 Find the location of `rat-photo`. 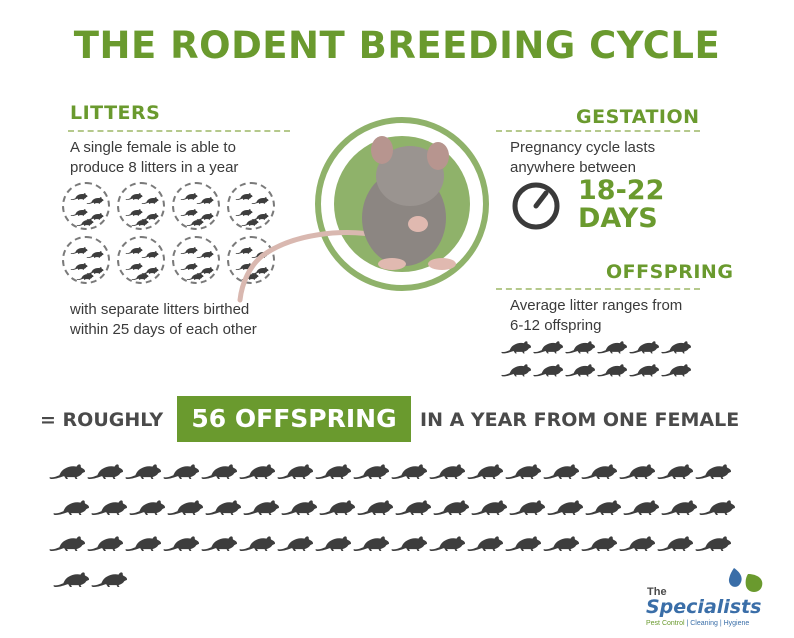

rat-photo is located at coordinates (362, 211).